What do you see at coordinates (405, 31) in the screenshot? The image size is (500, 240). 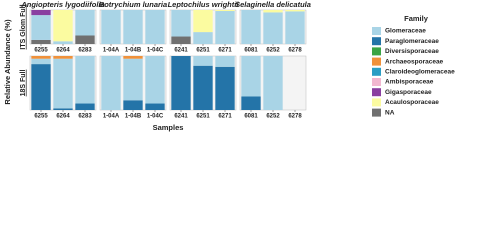 I see `legend-label: Glomeraceae` at bounding box center [405, 31].